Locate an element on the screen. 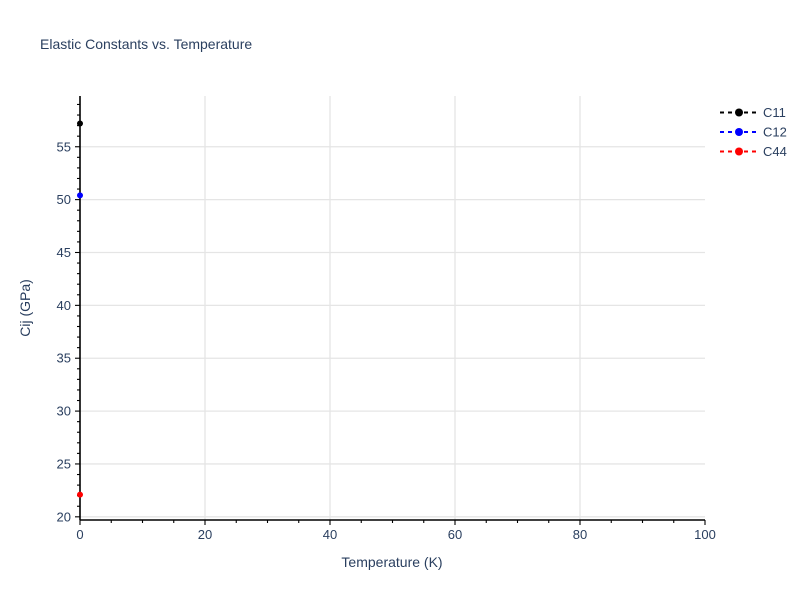 The image size is (800, 600). data-point-C11 is located at coordinates (80, 123).